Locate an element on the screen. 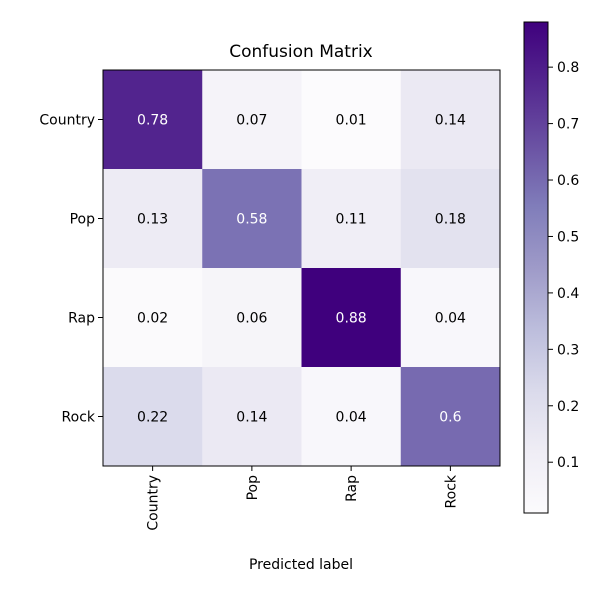 The height and width of the screenshot is (590, 612). colorbar-tick-label: 0.3 is located at coordinates (568, 350).